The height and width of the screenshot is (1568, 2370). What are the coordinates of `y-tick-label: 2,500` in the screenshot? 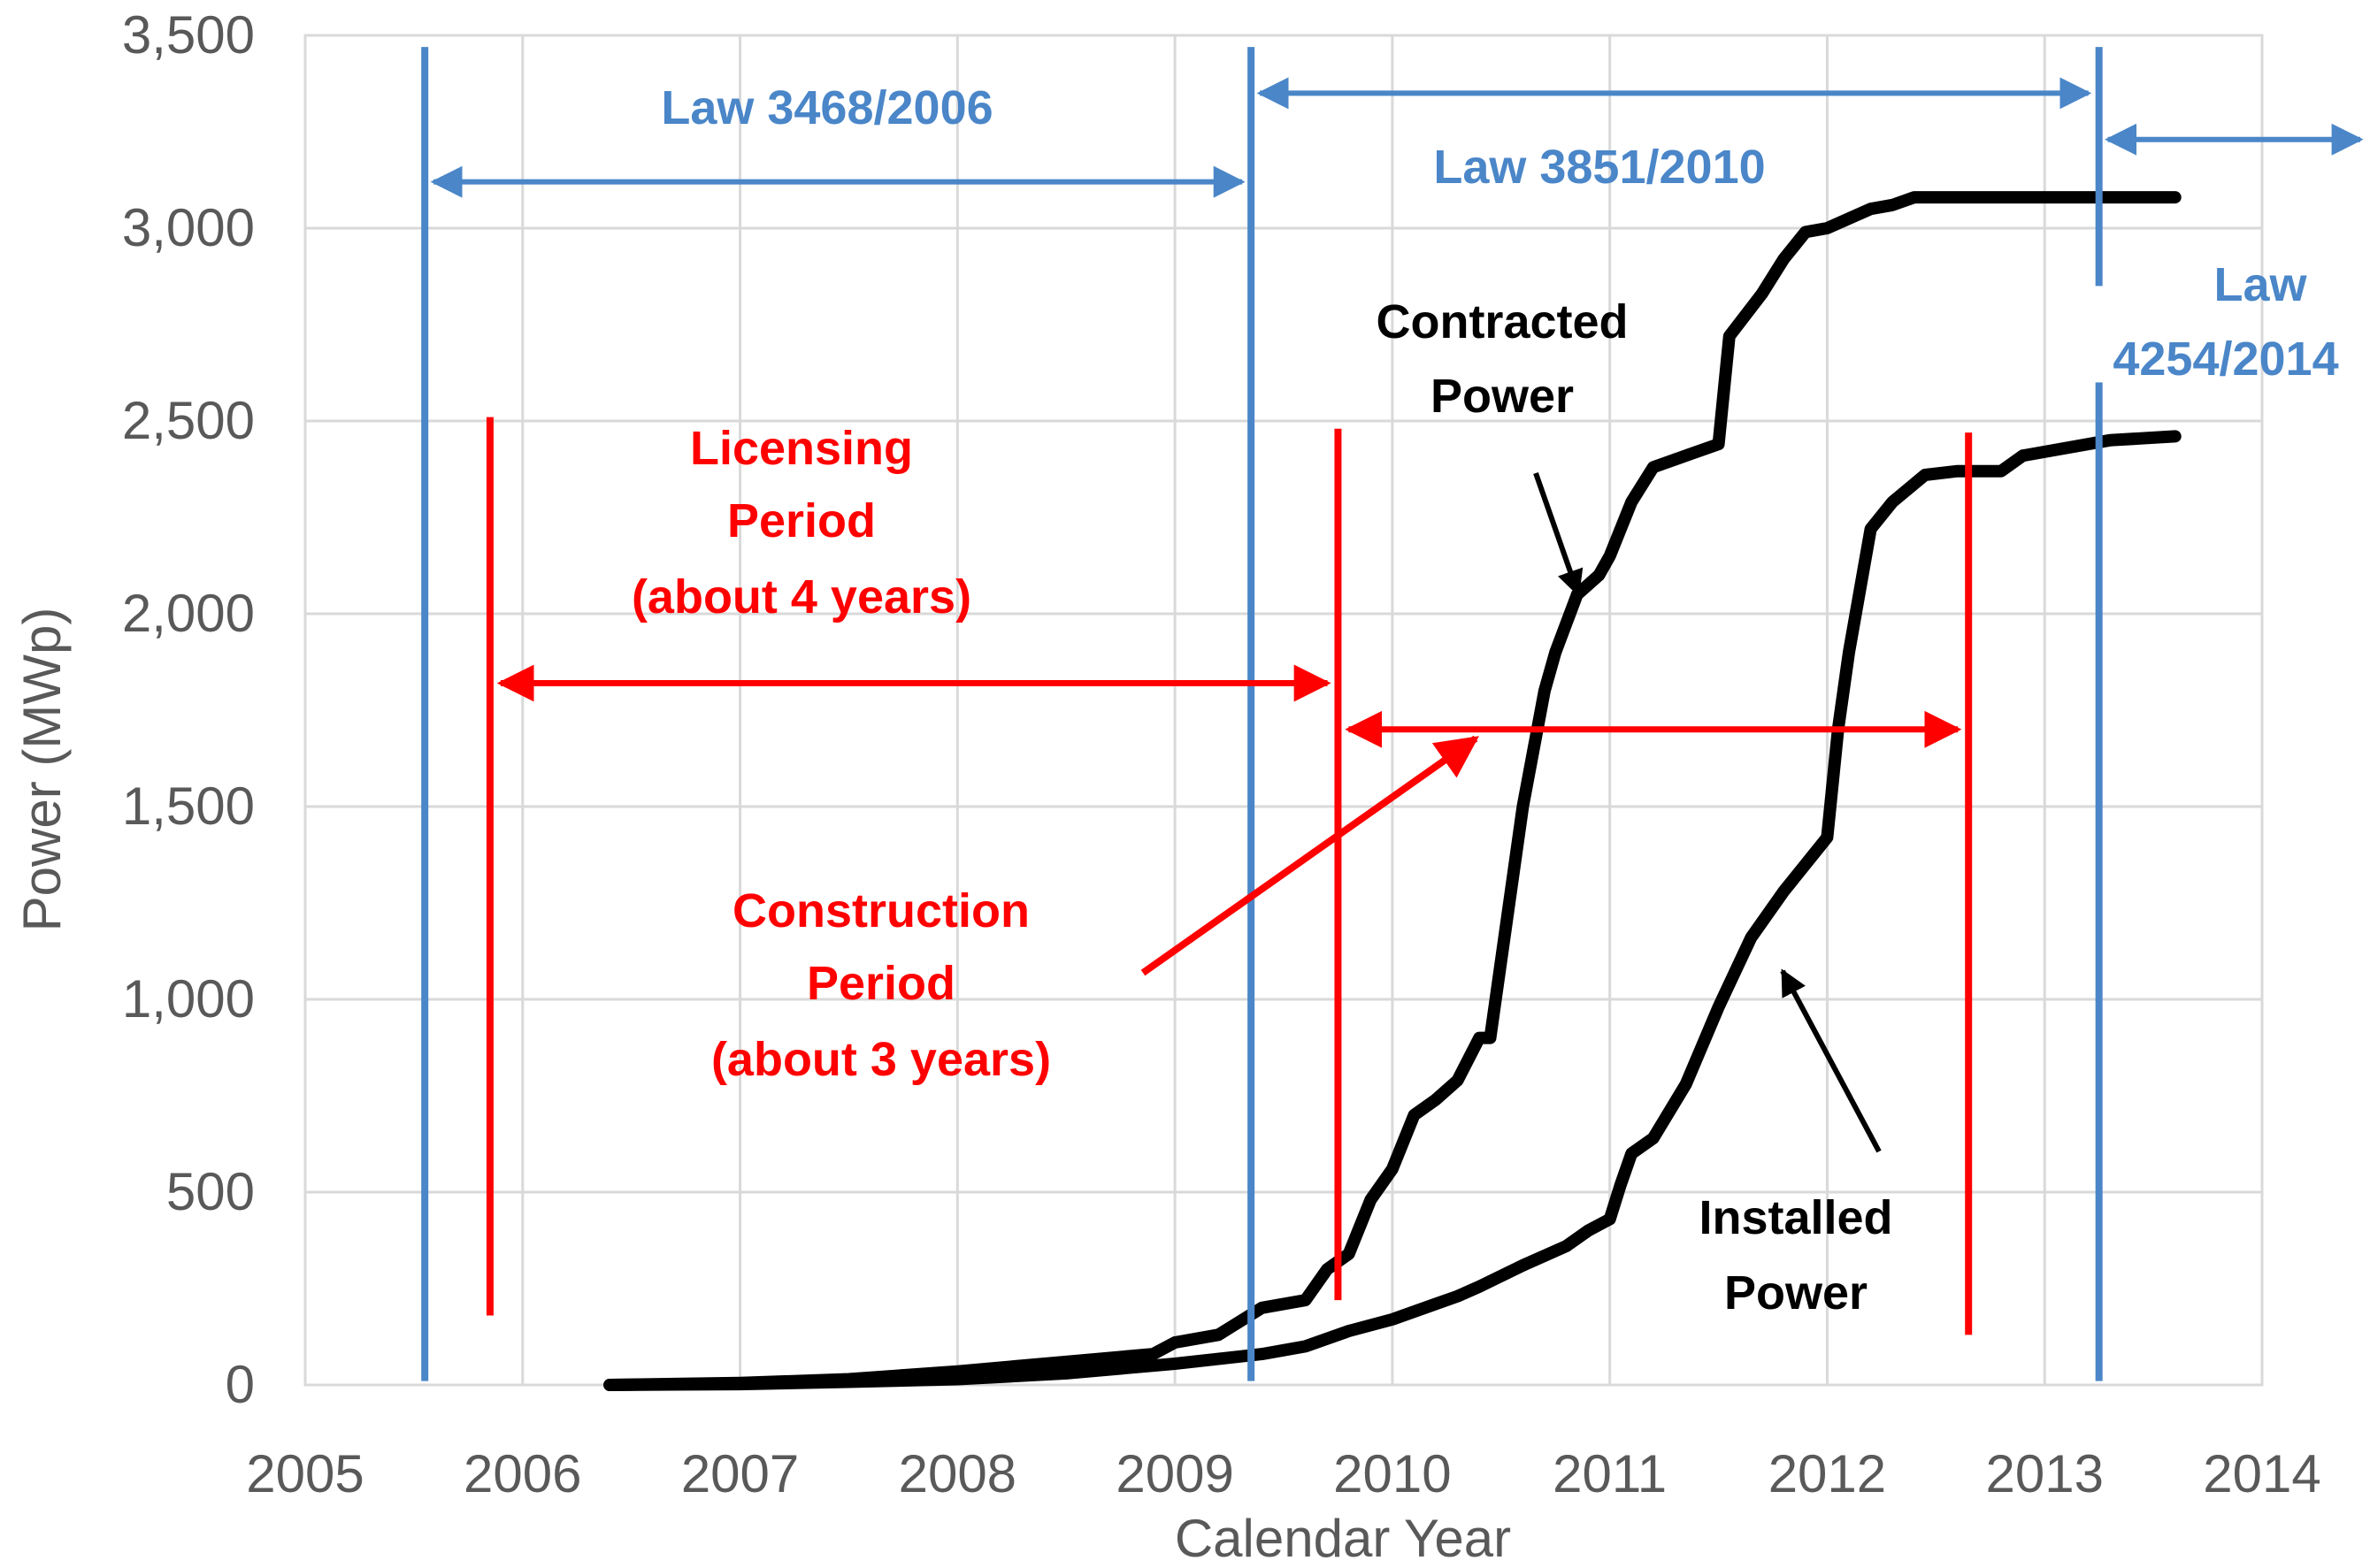 It's located at (189, 420).